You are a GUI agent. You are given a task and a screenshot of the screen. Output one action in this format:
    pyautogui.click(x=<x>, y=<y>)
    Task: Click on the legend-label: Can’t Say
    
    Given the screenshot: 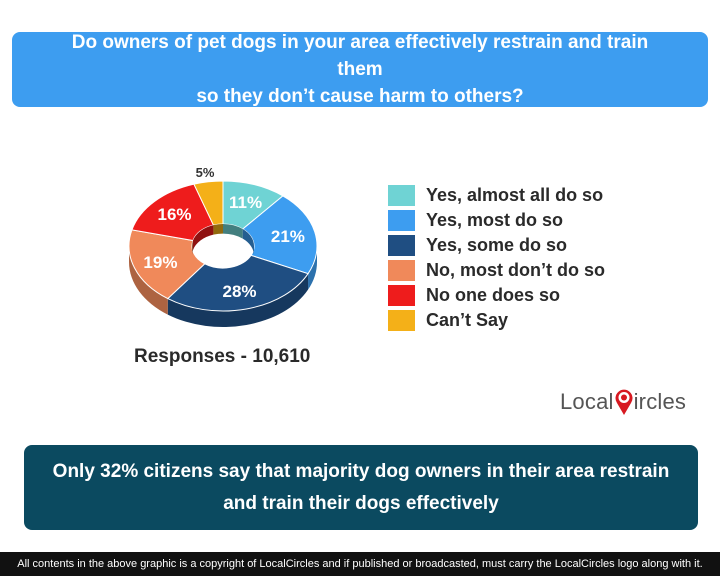 What is the action you would take?
    pyautogui.click(x=467, y=320)
    